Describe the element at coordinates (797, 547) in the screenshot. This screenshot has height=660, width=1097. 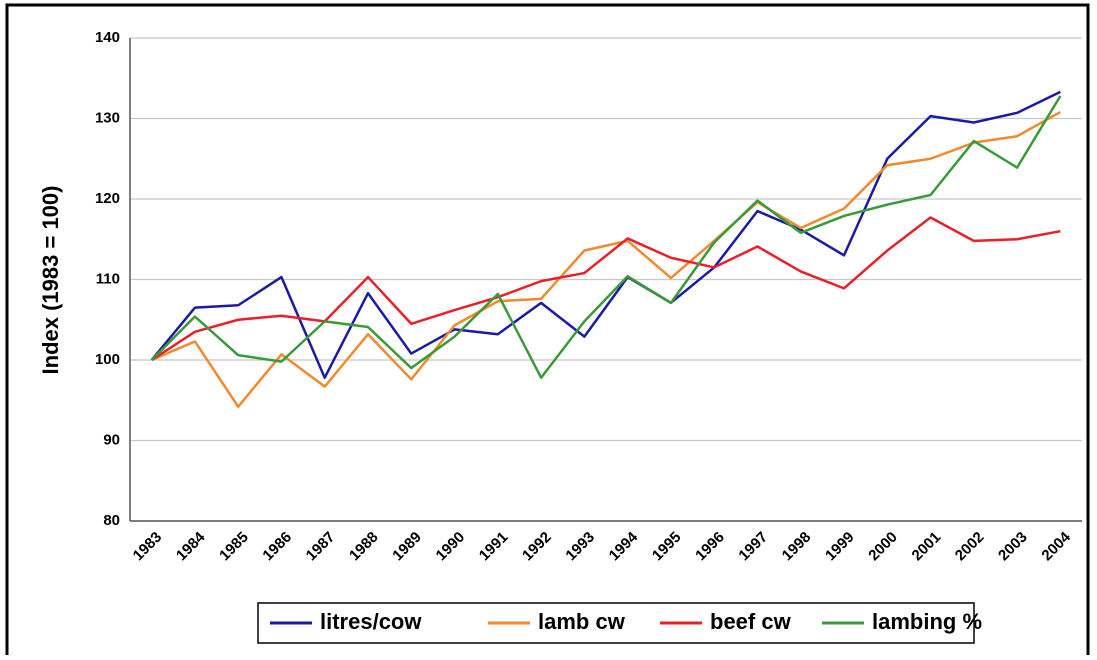
I see `x-tick-label: 1998` at that location.